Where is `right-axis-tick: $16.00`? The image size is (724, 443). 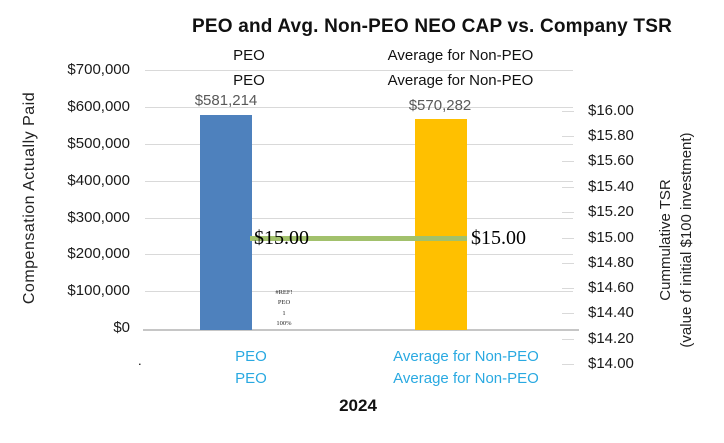
right-axis-tick: $16.00 is located at coordinates (611, 110).